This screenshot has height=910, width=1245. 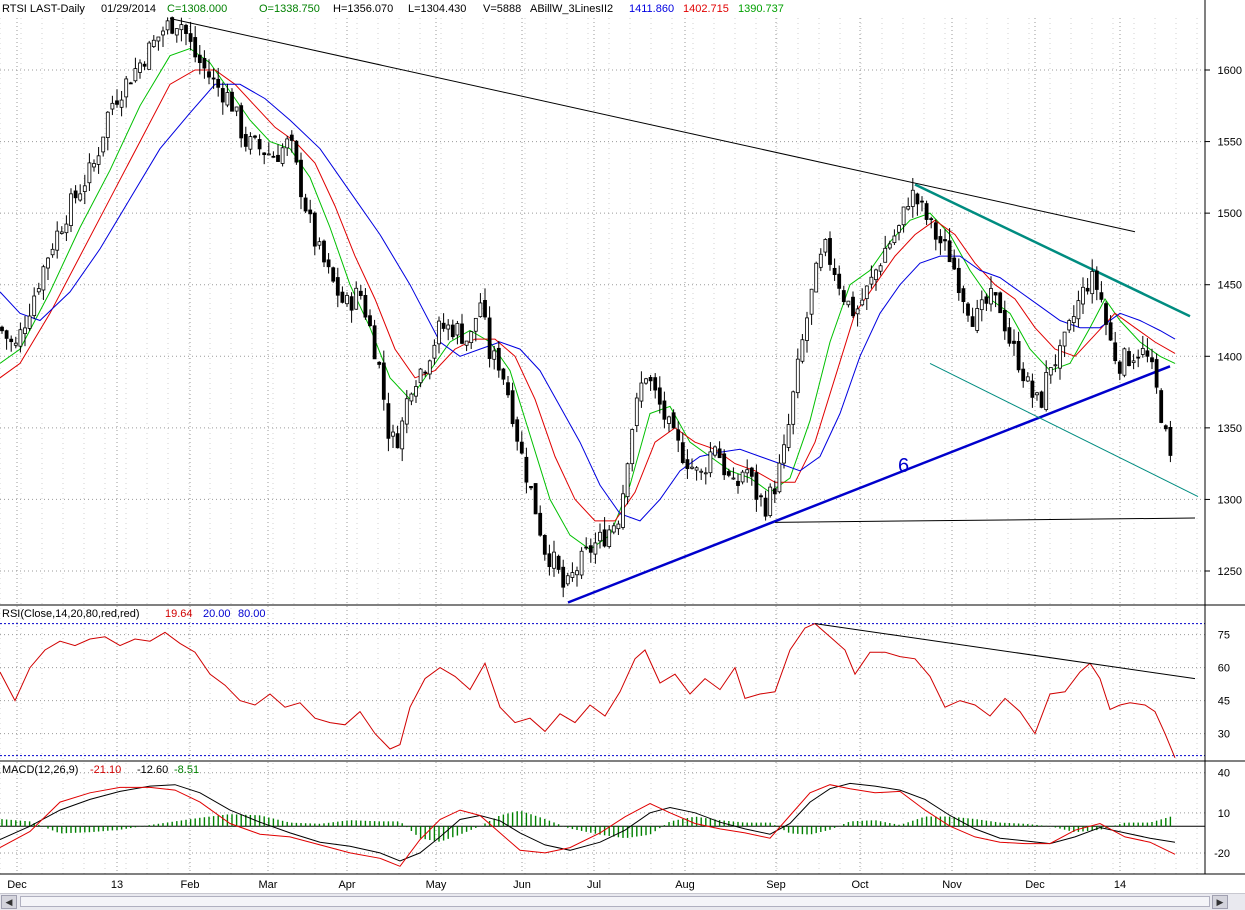 What do you see at coordinates (190, 885) in the screenshot?
I see `x-tick-label: Feb` at bounding box center [190, 885].